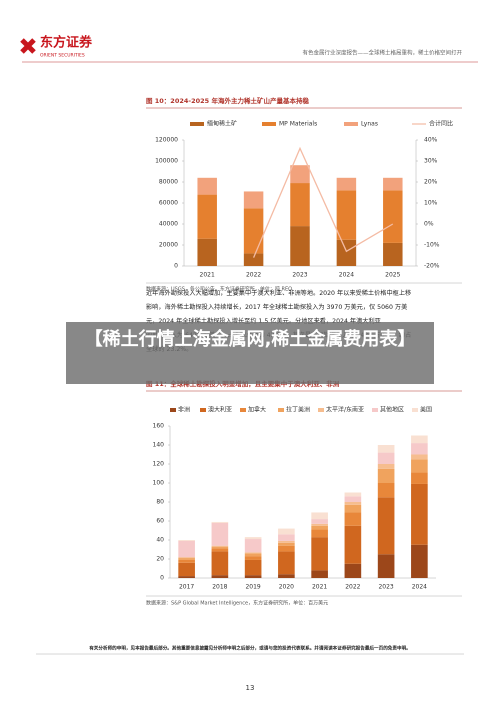  What do you see at coordinates (222, 124) in the screenshot?
I see `legend-label: 缅甸稀土矿` at bounding box center [222, 124].